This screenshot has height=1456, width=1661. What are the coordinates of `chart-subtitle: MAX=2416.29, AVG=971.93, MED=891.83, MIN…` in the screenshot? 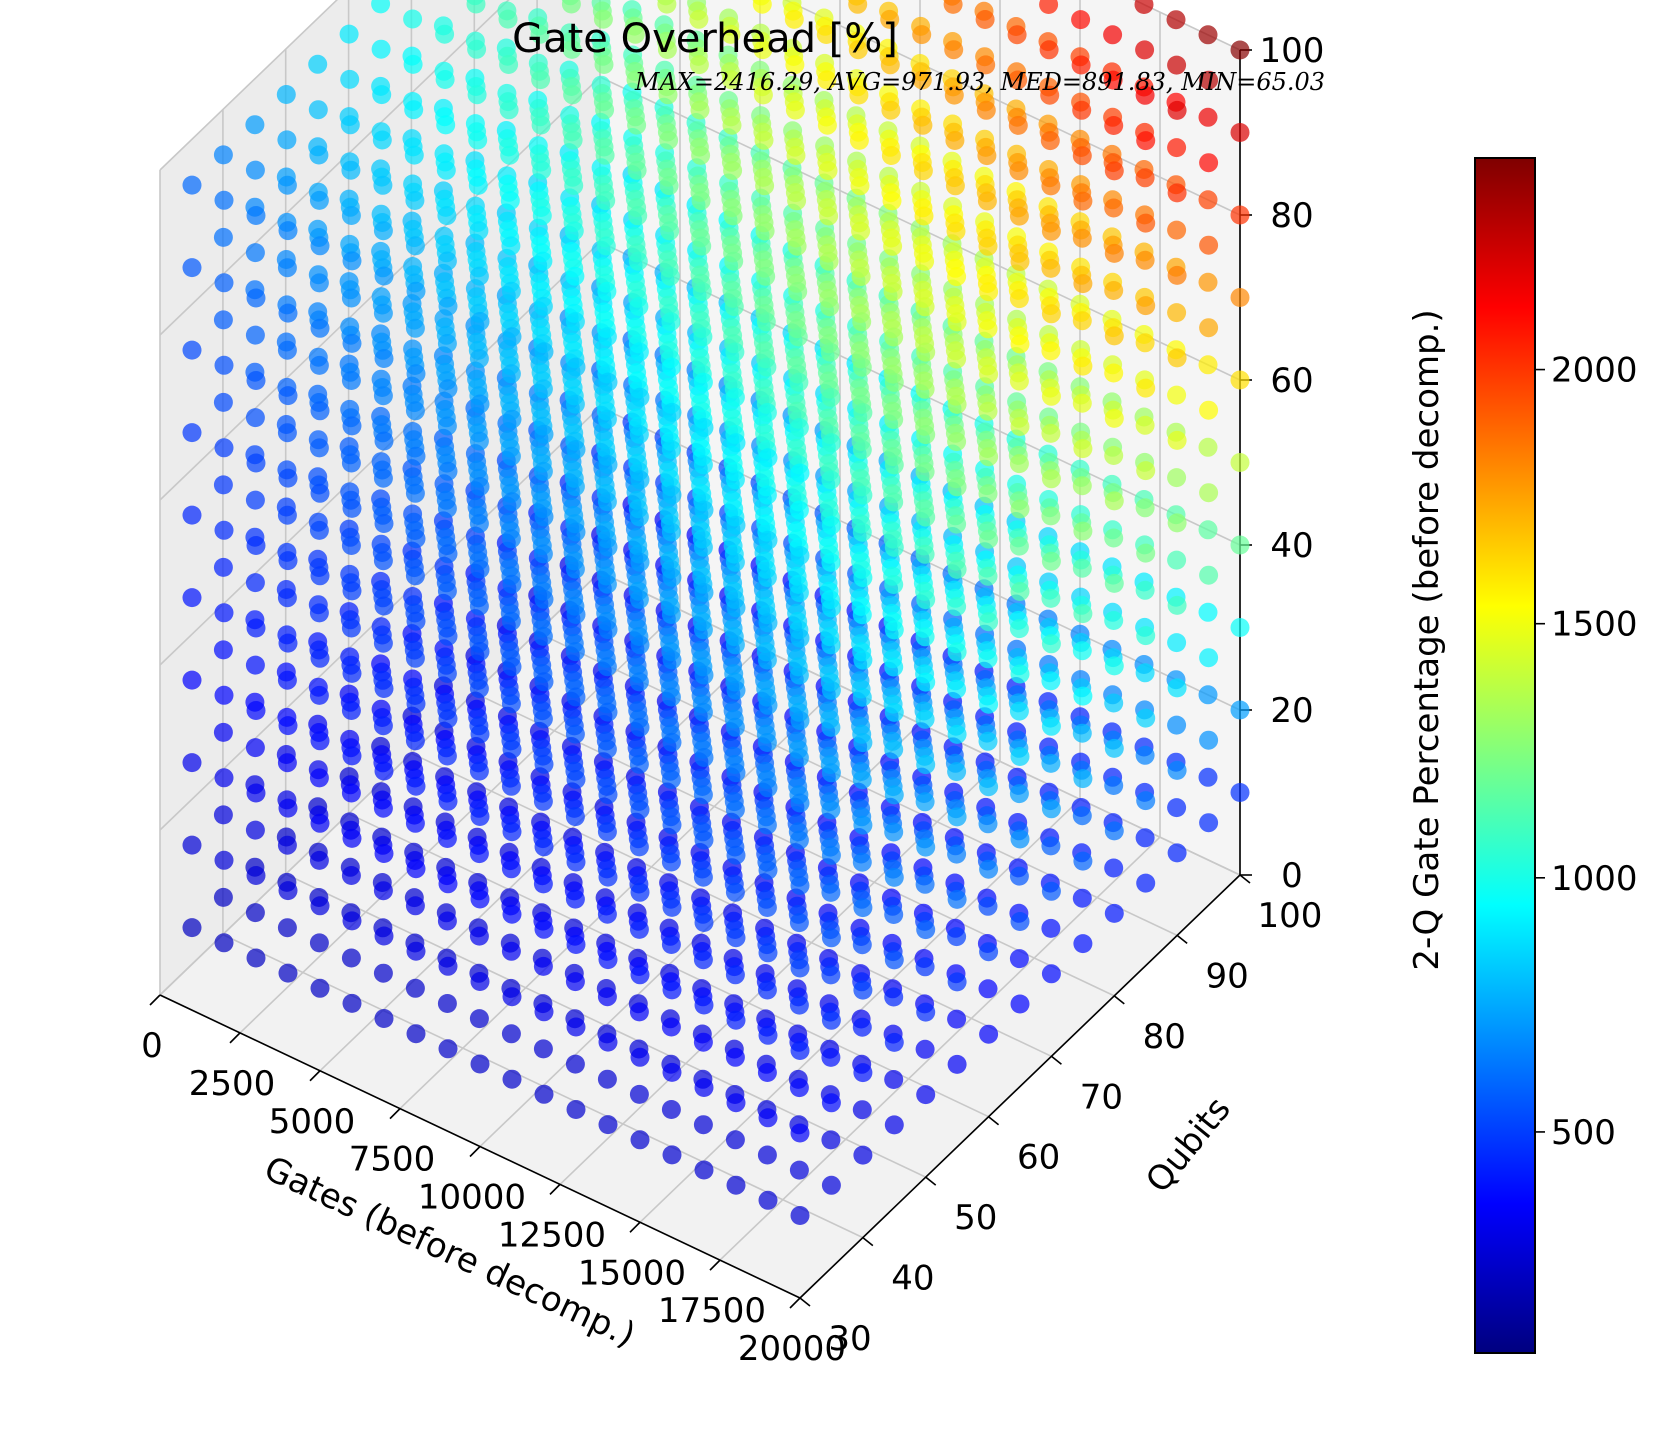 It's located at (979, 82).